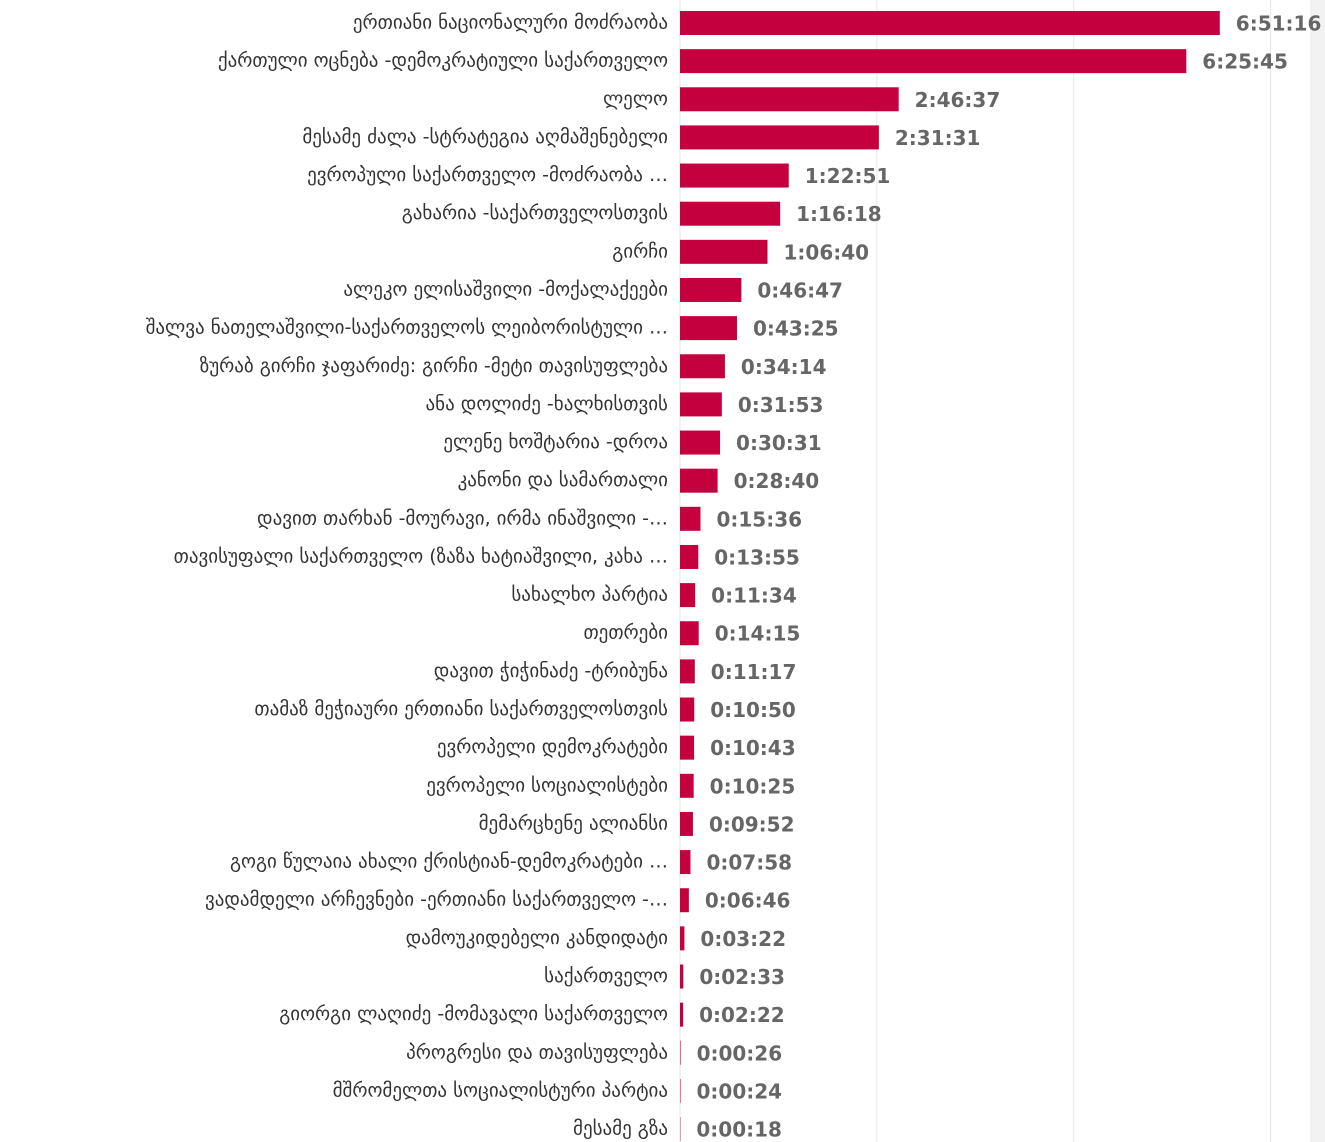 This screenshot has width=1325, height=1142. I want to click on value-label: 0:11:34, so click(754, 596).